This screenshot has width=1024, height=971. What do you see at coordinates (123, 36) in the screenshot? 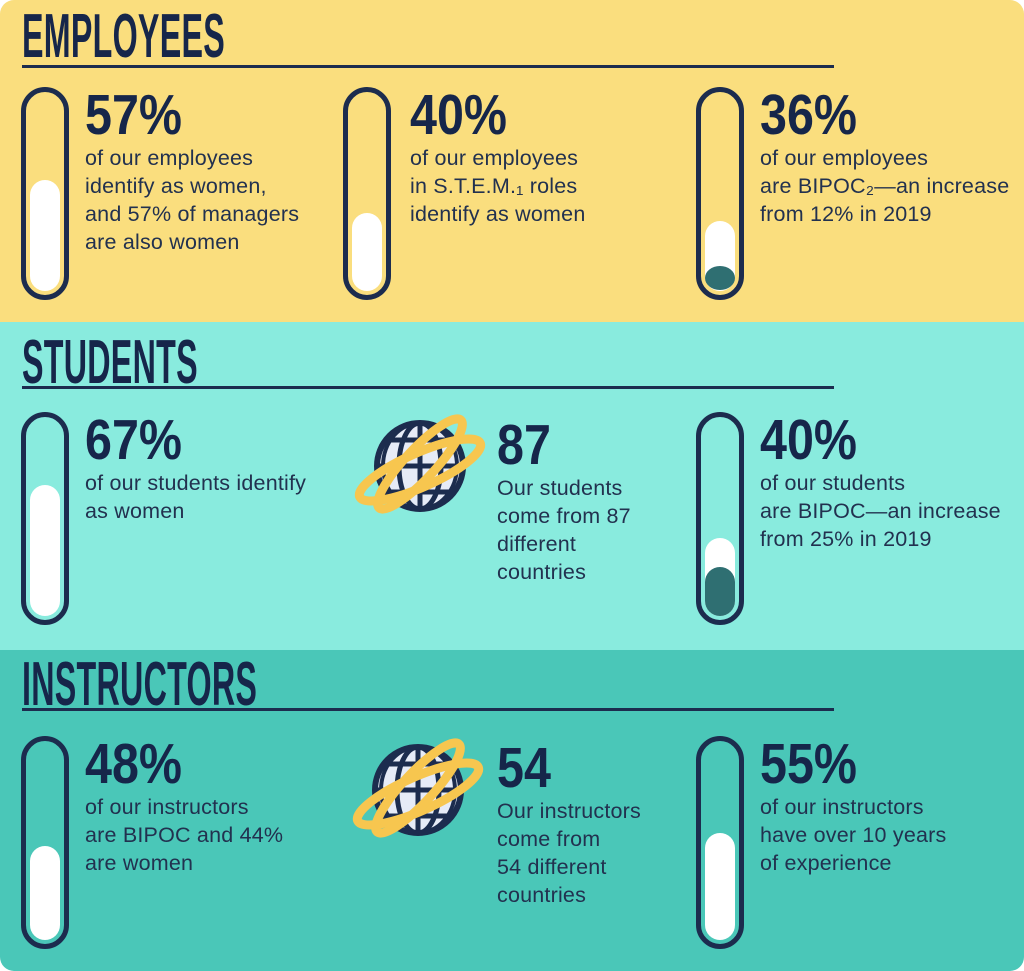
I see `section-title-employees: EMPLOYEES` at bounding box center [123, 36].